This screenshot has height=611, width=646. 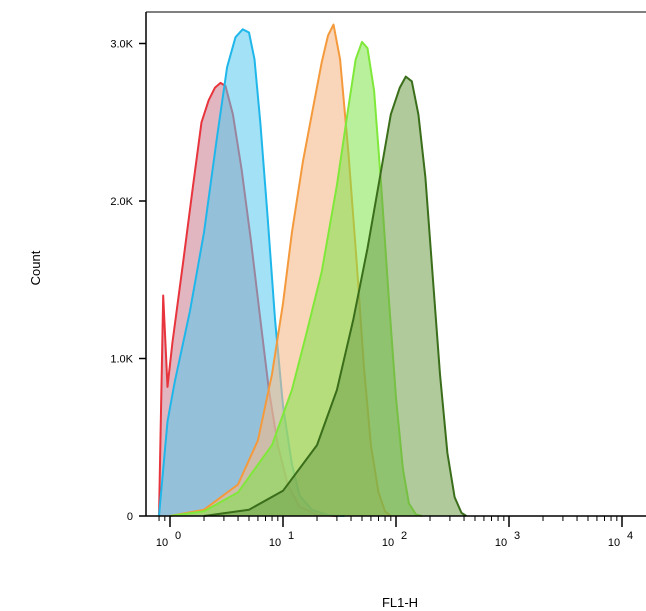 I want to click on x-axis-label: FL1-H, so click(x=400, y=602).